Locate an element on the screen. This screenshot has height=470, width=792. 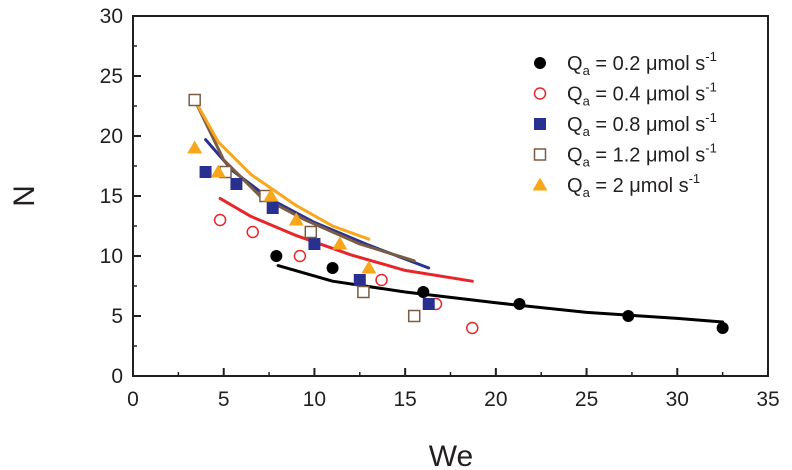
x-tick-label: 35 is located at coordinates (767, 399).